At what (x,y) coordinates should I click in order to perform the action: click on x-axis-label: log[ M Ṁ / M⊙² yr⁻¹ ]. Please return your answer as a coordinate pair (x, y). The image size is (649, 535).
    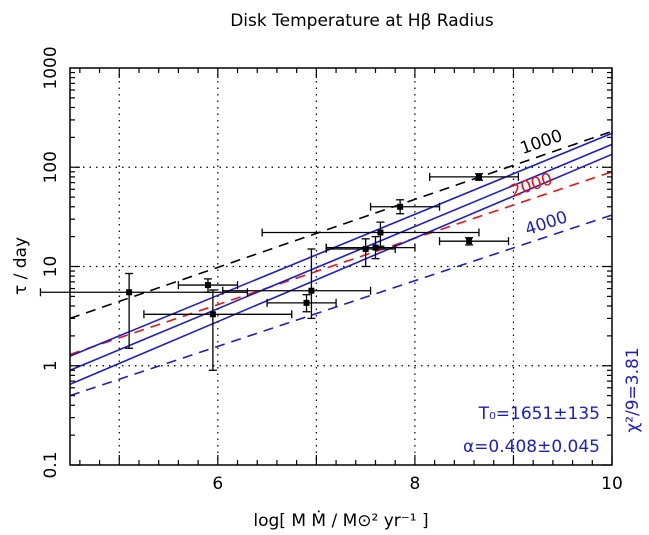
    Looking at the image, I should click on (340, 520).